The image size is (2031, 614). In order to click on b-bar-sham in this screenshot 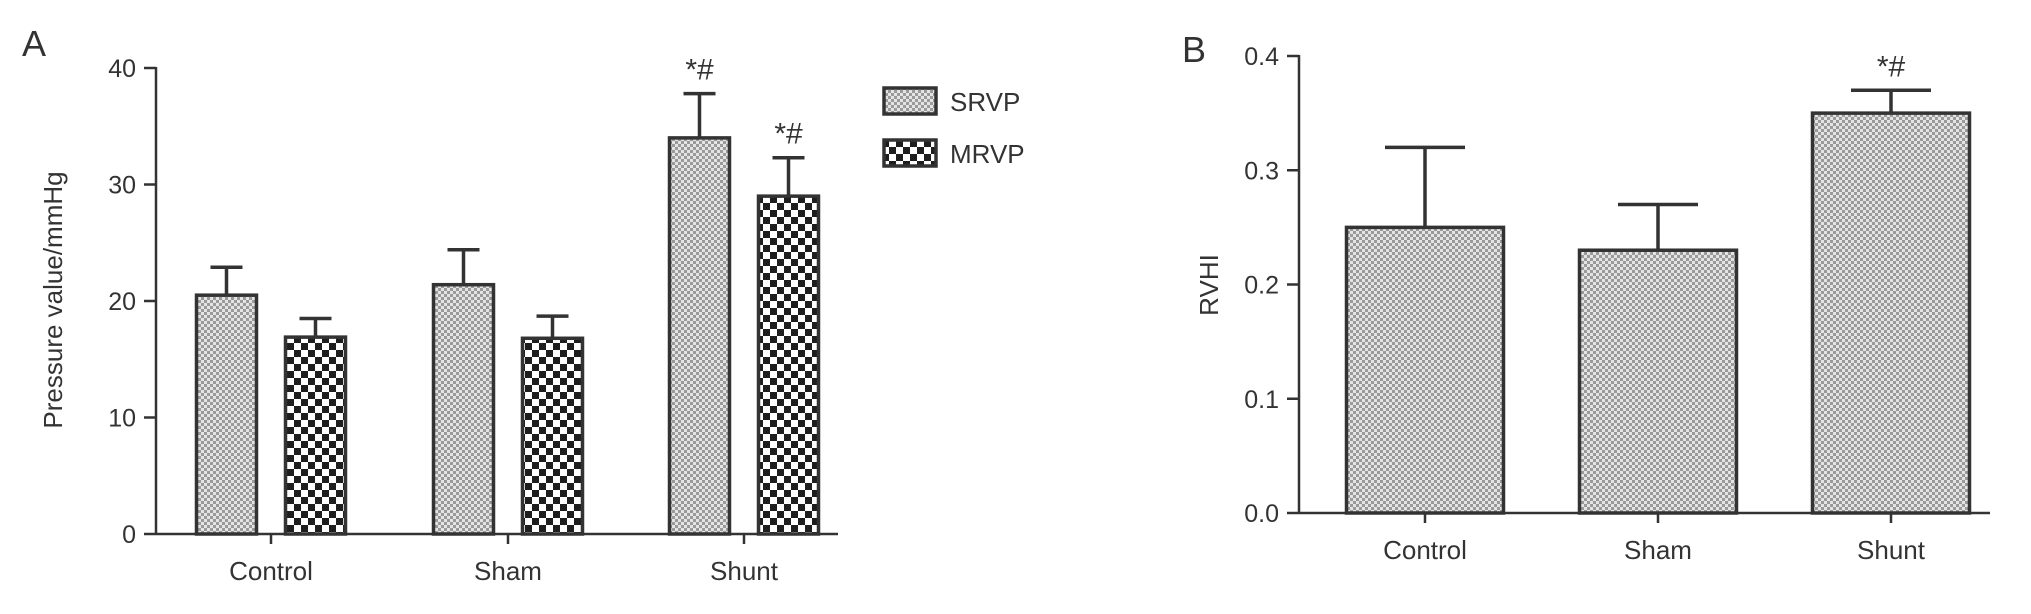, I will do `click(1658, 381)`.